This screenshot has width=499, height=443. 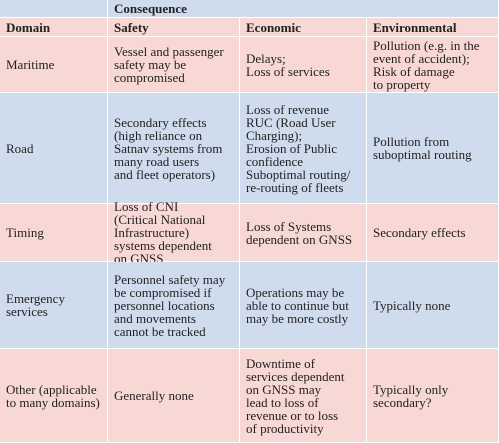 What do you see at coordinates (273, 27) in the screenshot?
I see `column-header: Economic` at bounding box center [273, 27].